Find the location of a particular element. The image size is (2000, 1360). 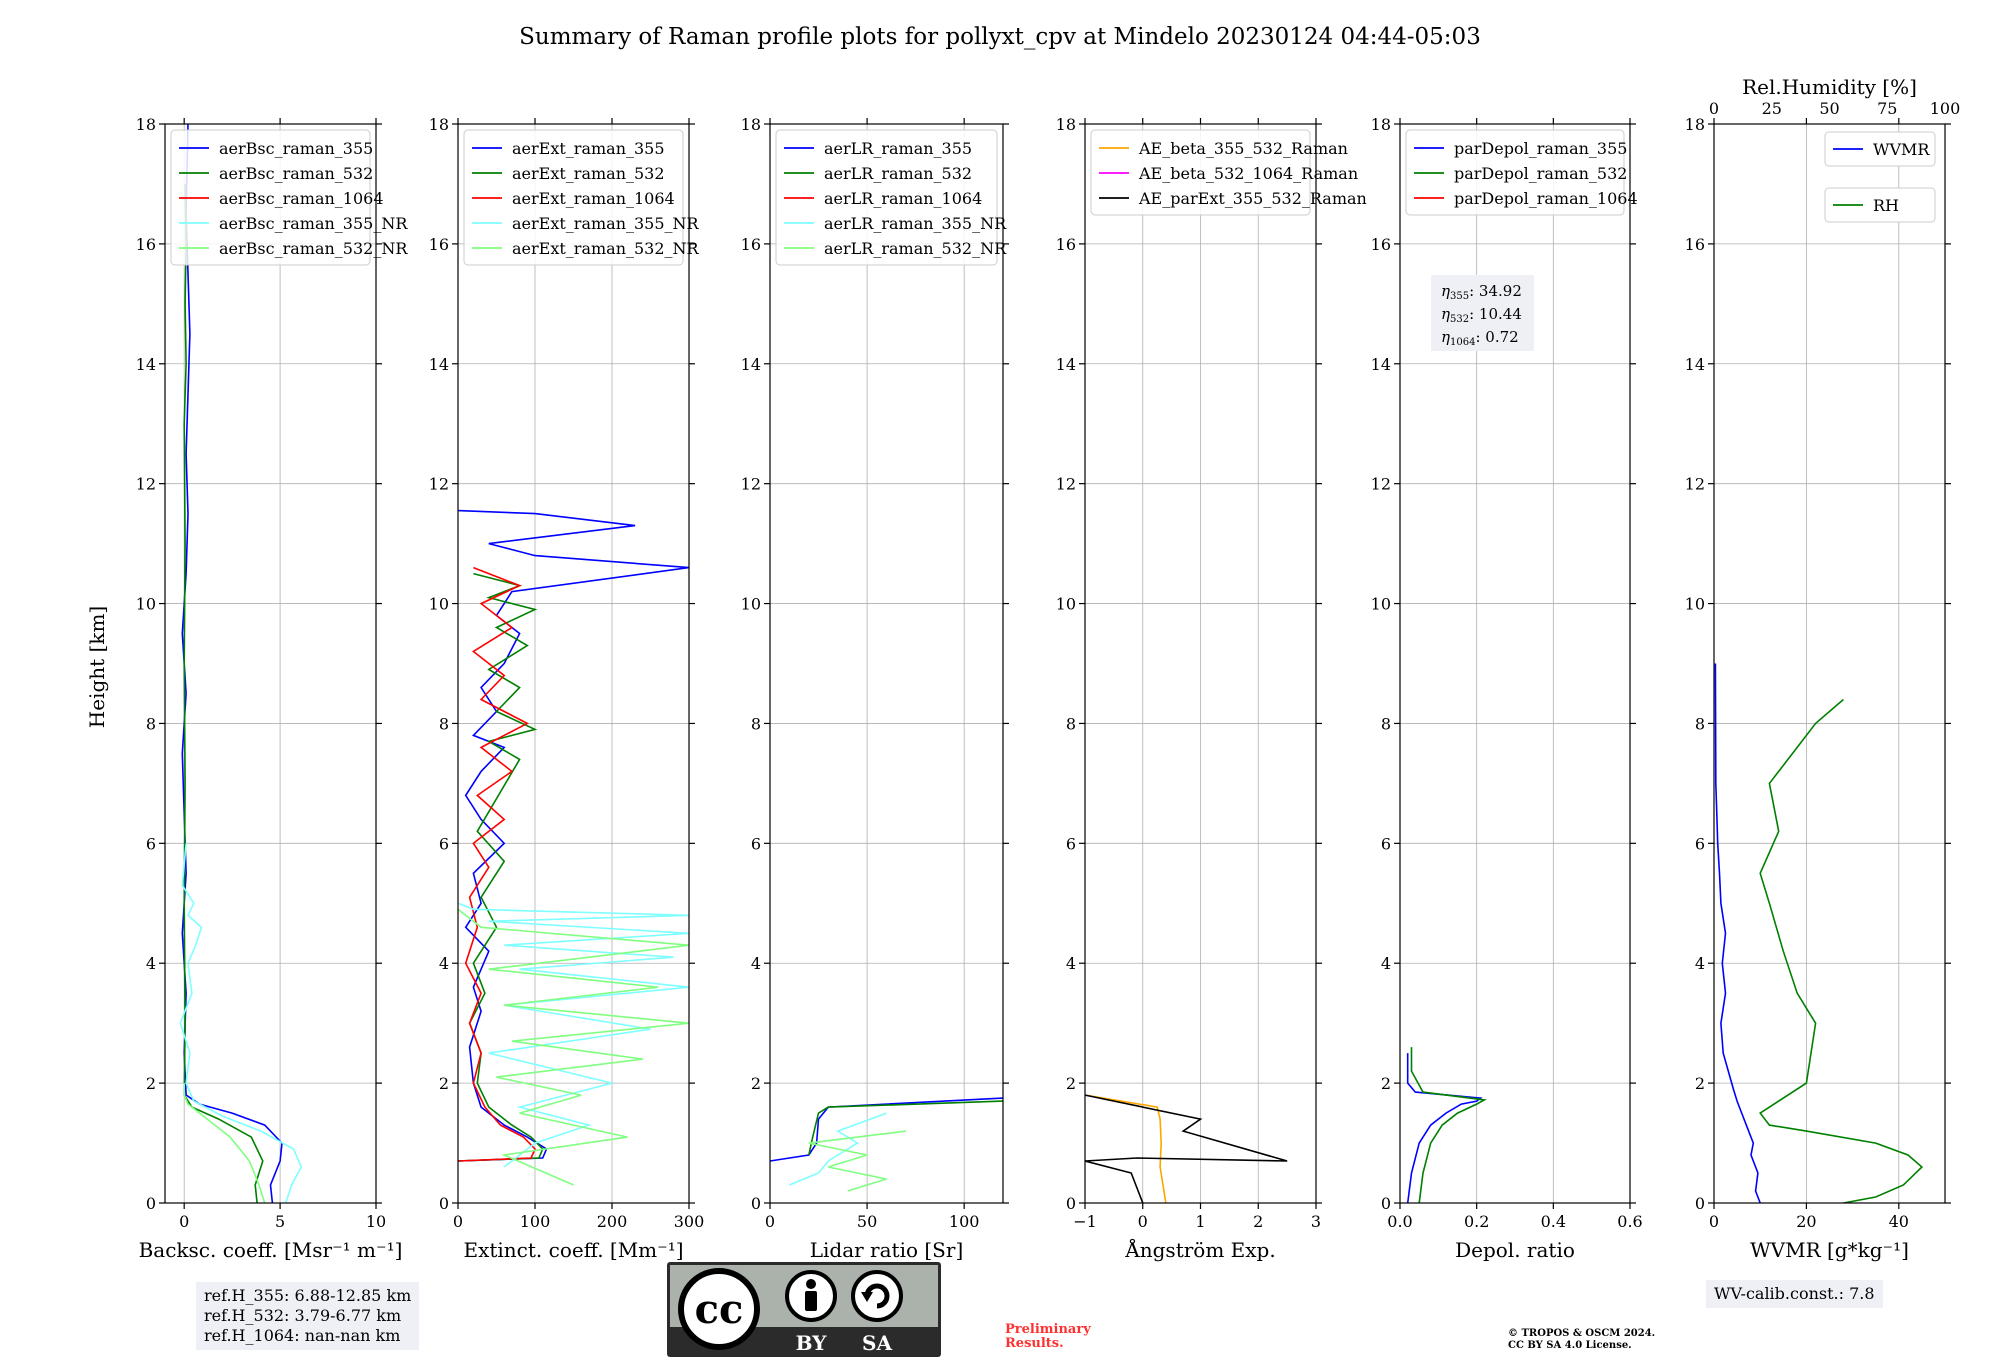

x-axis-label: Lidar ratio [Sr] is located at coordinates (887, 1250).